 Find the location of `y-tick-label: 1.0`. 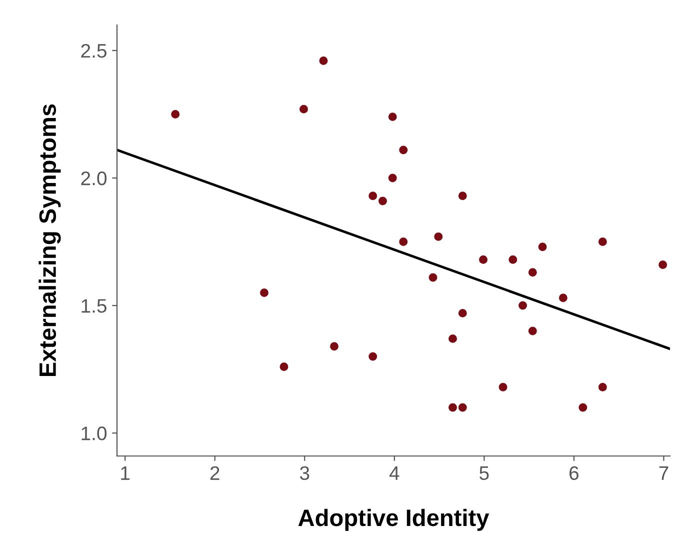

y-tick-label: 1.0 is located at coordinates (94, 433).